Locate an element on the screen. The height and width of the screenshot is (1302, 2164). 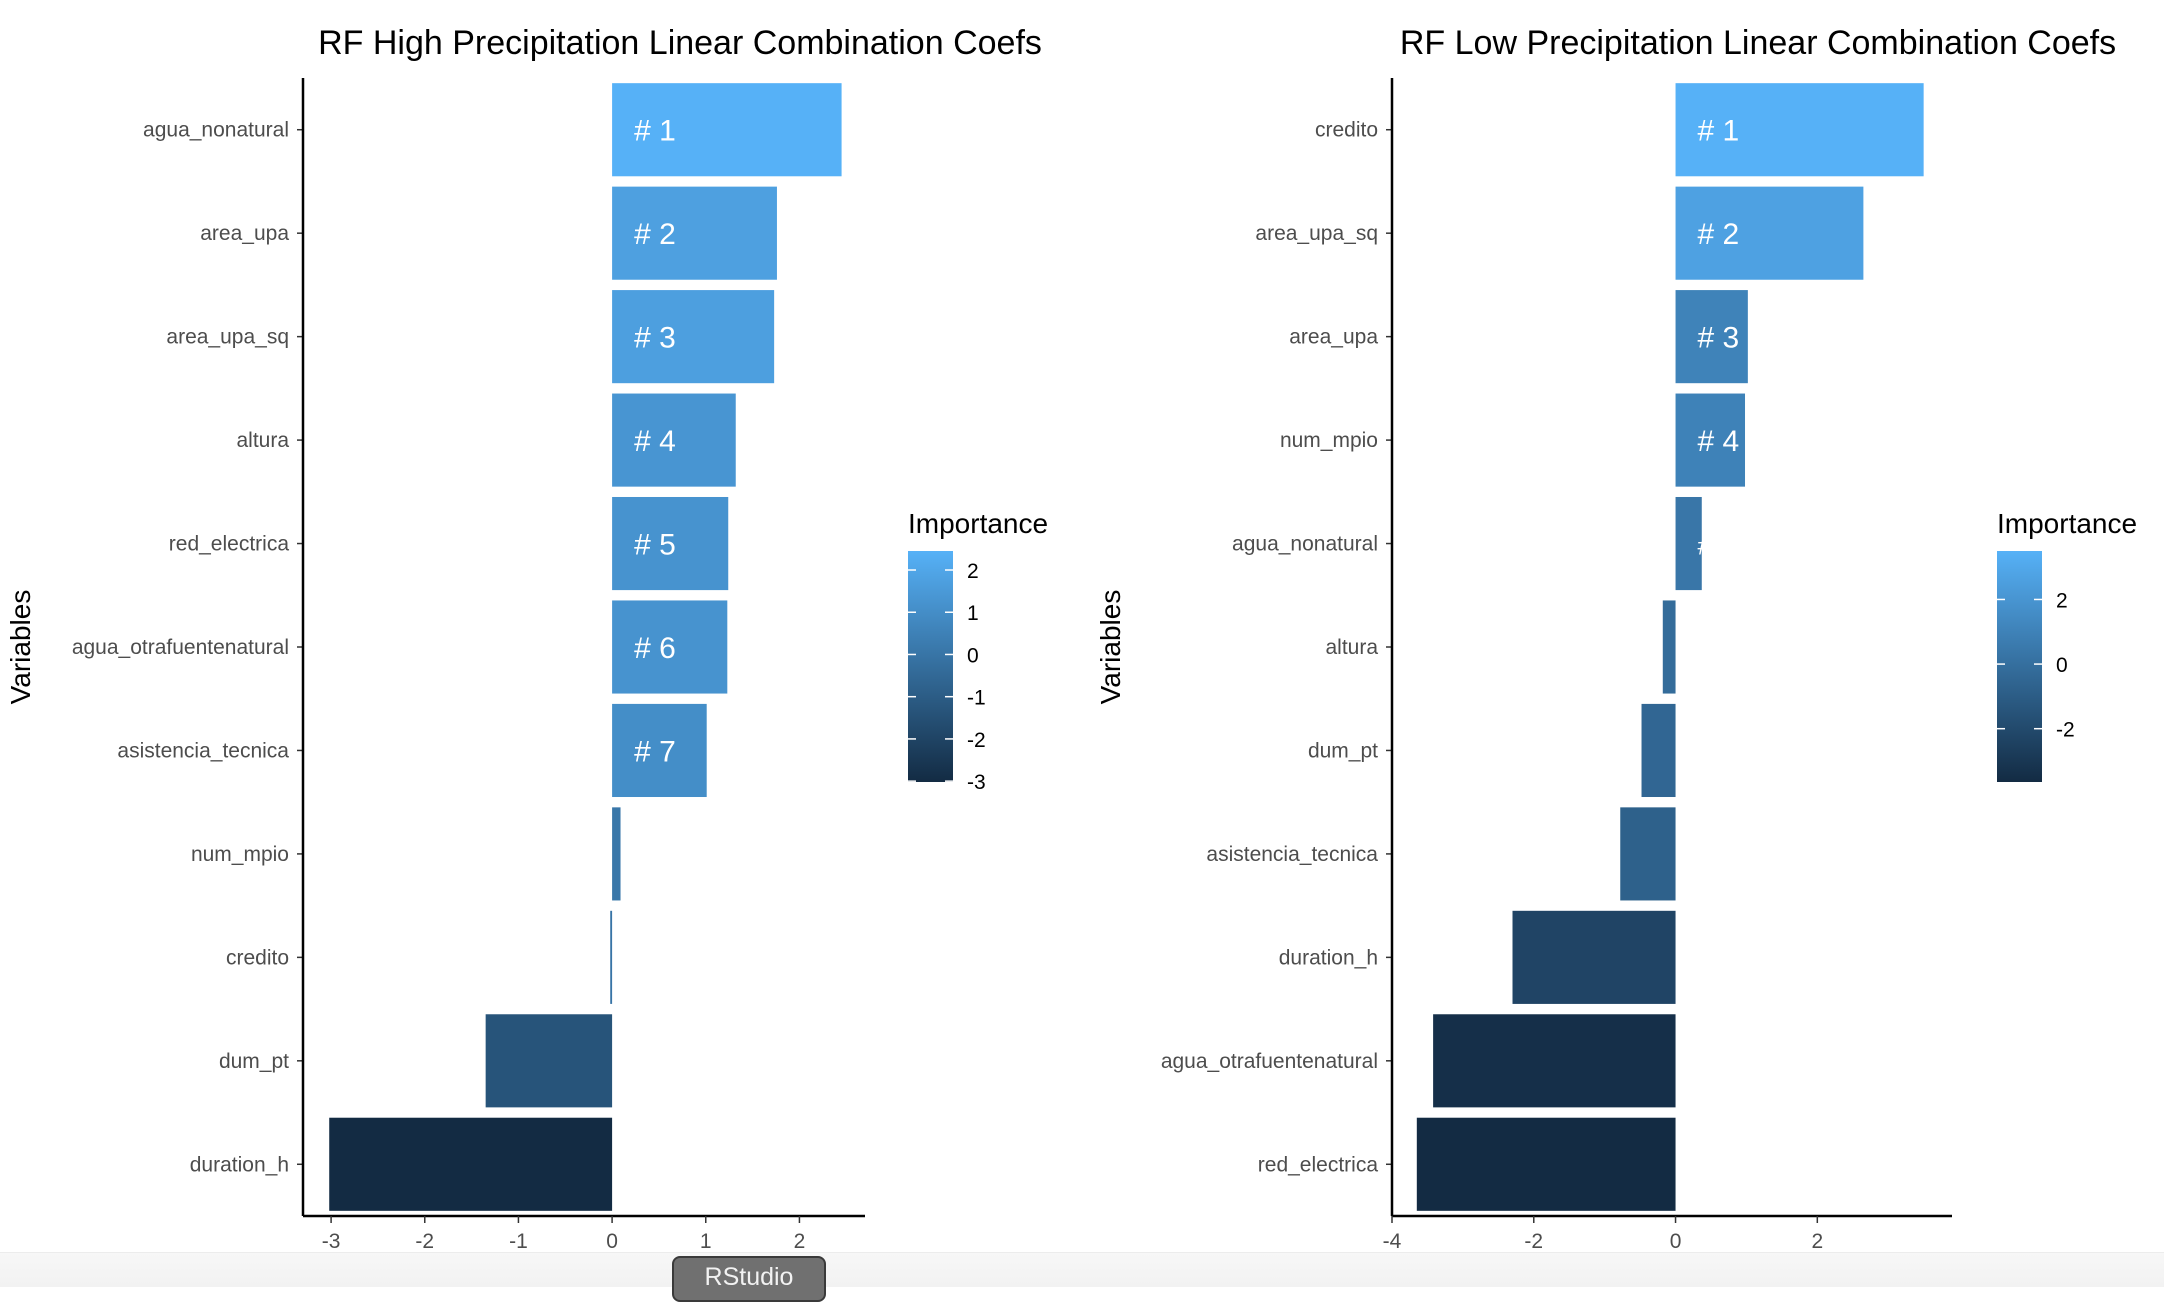
rank-label: # 5 is located at coordinates (655, 545).